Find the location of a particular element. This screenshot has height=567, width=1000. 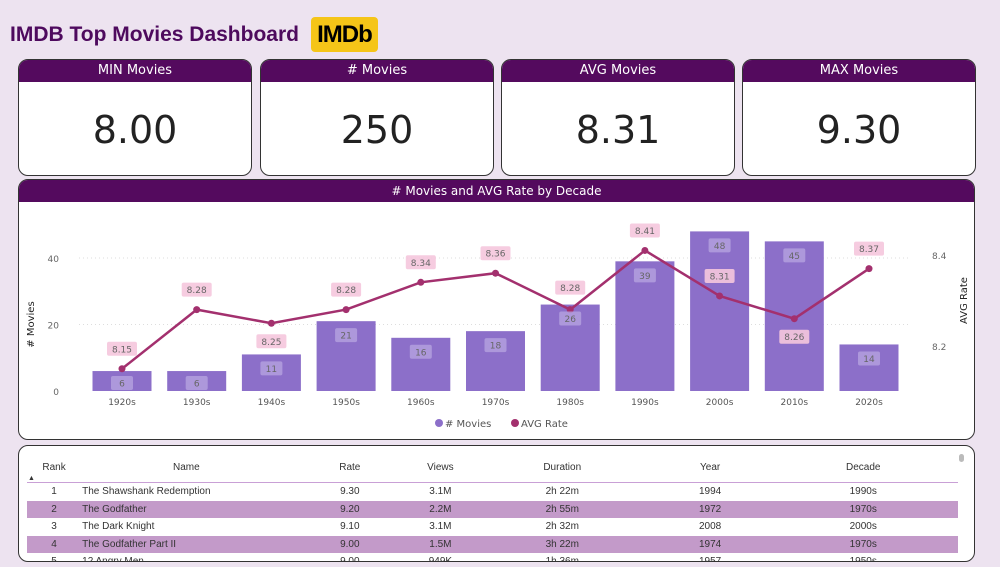

column-label: Name is located at coordinates (186, 467).